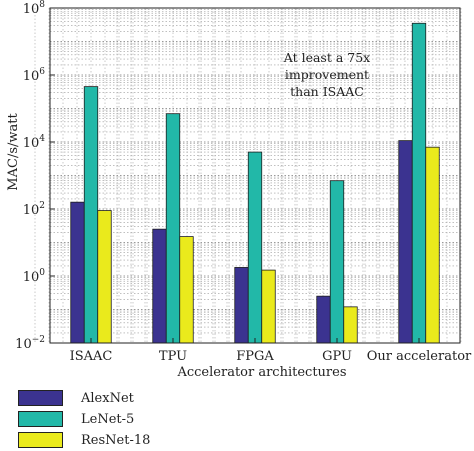  What do you see at coordinates (40, 419) in the screenshot?
I see `legend-swatch-lenet` at bounding box center [40, 419].